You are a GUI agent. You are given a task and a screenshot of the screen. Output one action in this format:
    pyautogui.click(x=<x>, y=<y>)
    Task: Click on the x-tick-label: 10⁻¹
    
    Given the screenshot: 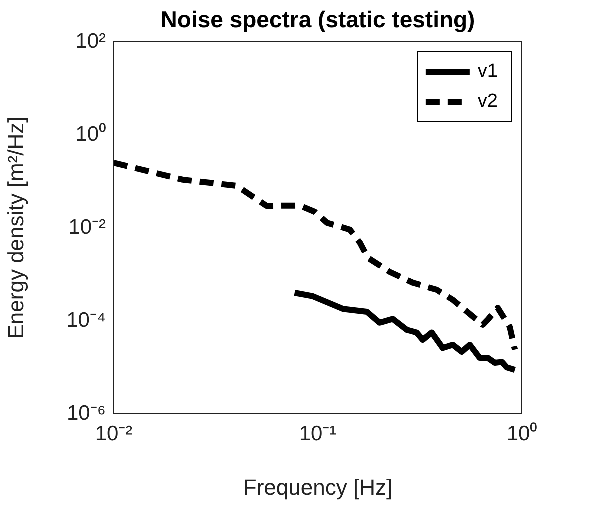 What is the action you would take?
    pyautogui.click(x=318, y=434)
    